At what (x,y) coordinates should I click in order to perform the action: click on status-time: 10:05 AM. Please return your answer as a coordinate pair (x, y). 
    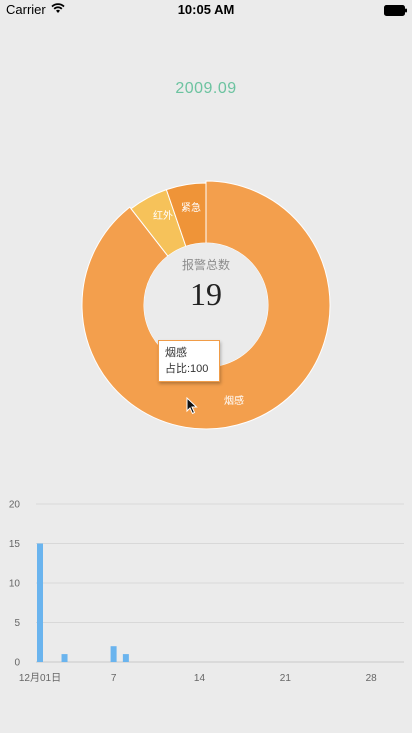
    Looking at the image, I should click on (206, 9).